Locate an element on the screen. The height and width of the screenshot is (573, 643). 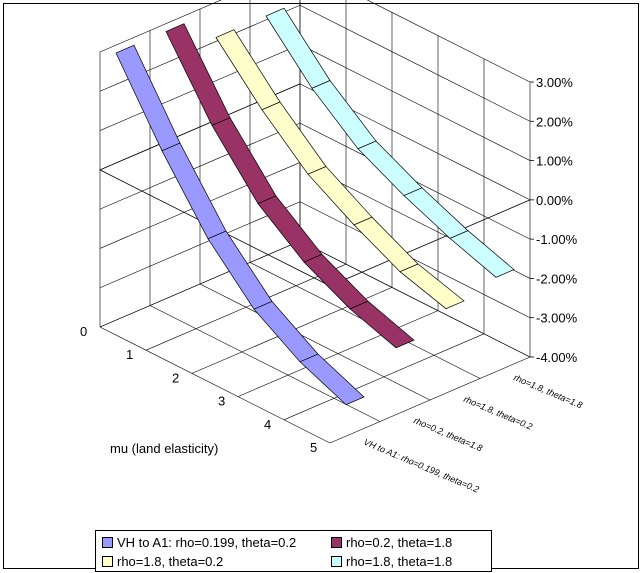
legend-item-series-2: rho=0.2, theta=1.8 is located at coordinates (391, 542).